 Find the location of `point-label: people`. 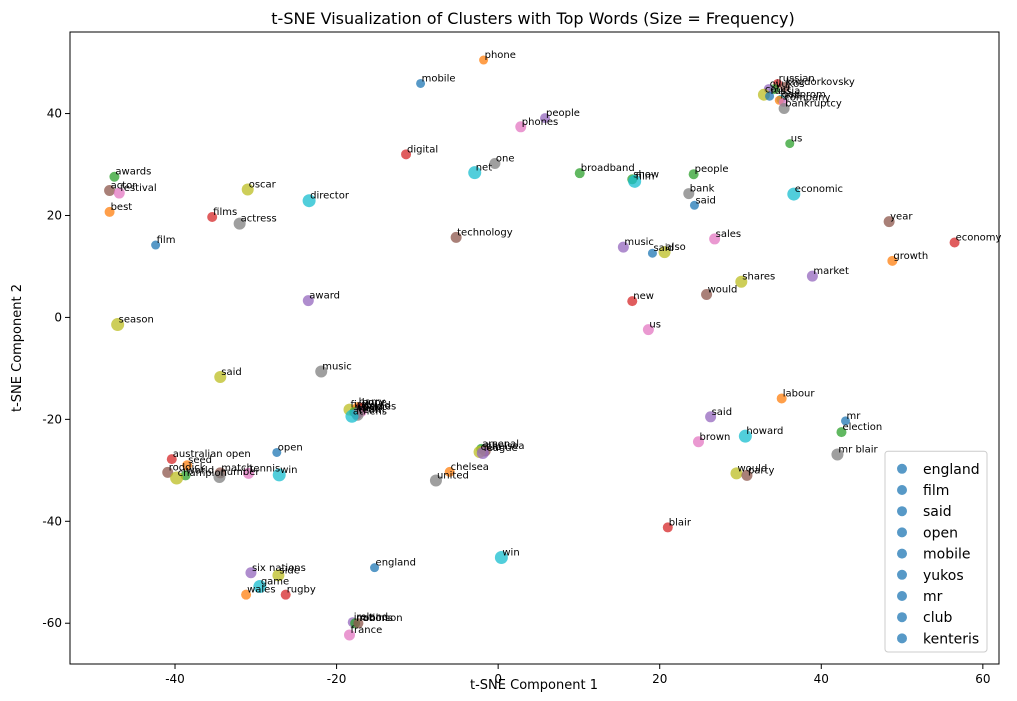

point-label: people is located at coordinates (712, 169).